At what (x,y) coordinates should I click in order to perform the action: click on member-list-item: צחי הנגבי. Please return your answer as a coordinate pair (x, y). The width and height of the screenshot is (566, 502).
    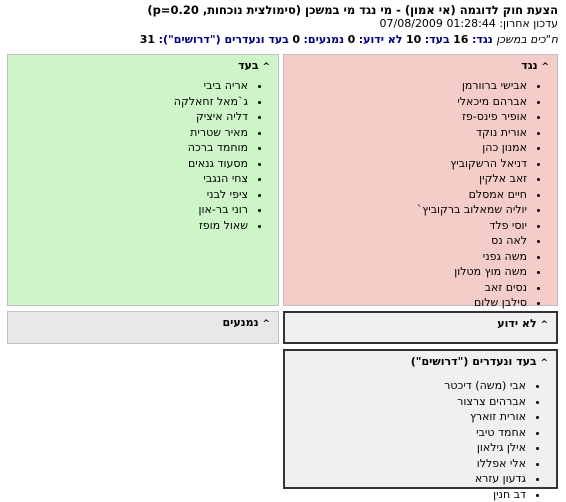
    Looking at the image, I should click on (128, 179).